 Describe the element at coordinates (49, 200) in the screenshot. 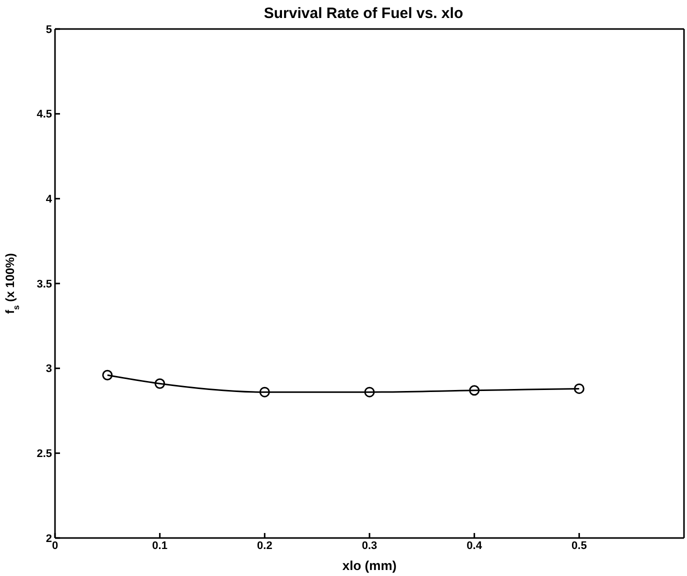

I see `y-tick-label: 4` at that location.